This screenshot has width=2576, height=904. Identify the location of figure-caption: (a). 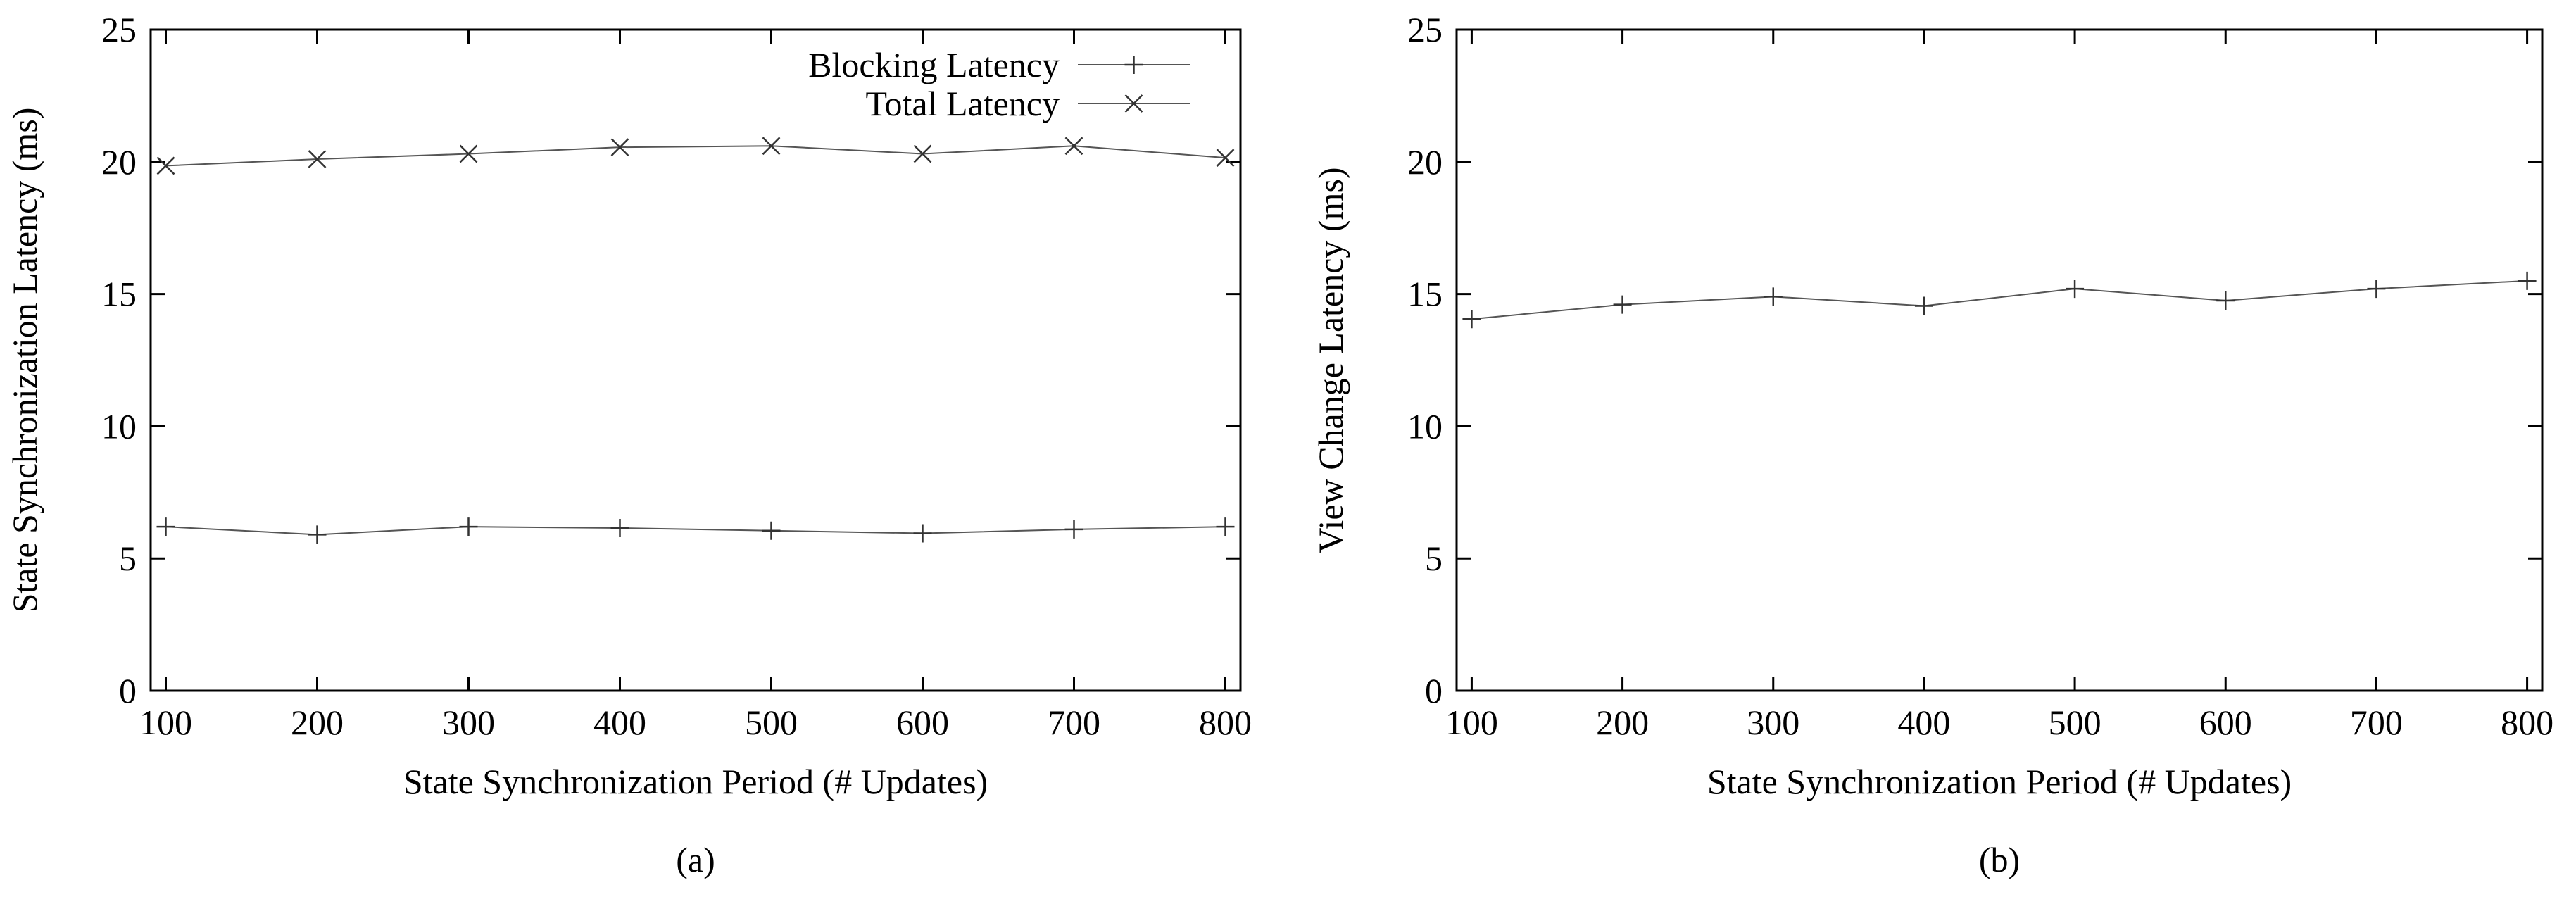
(696, 859).